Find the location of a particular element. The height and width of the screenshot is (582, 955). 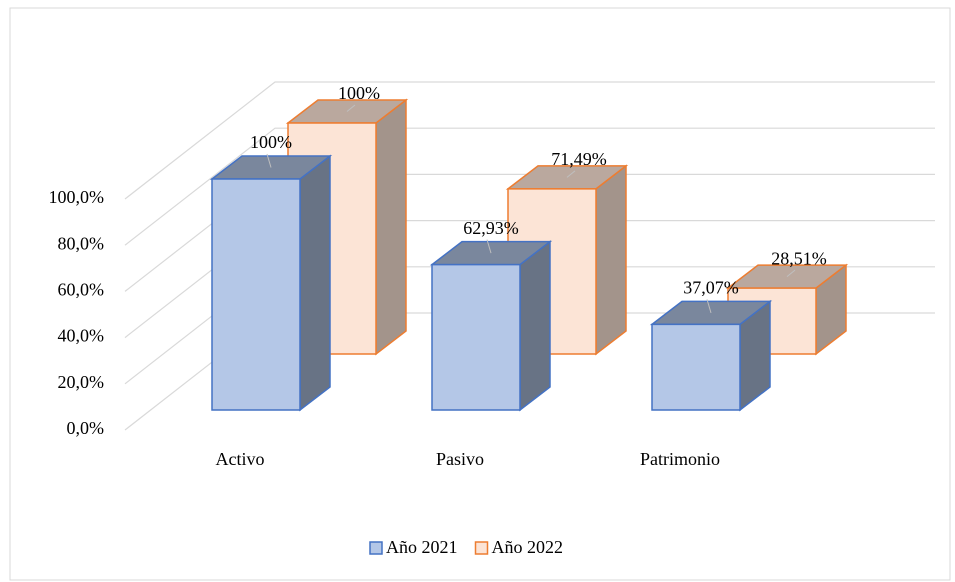

data-label: 62,93% is located at coordinates (491, 228).